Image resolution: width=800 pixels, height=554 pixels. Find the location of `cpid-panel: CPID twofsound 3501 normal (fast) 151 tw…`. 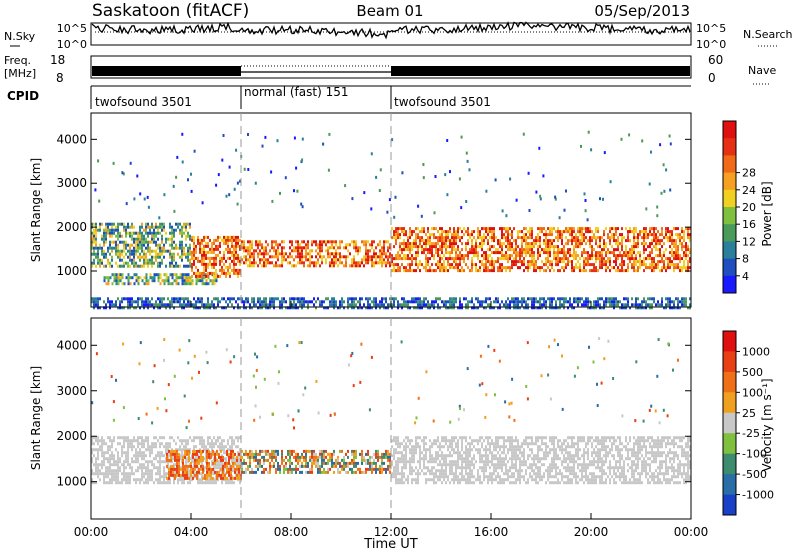

cpid-panel: CPID twofsound 3501 normal (fast) 151 tw… is located at coordinates (349, 97).